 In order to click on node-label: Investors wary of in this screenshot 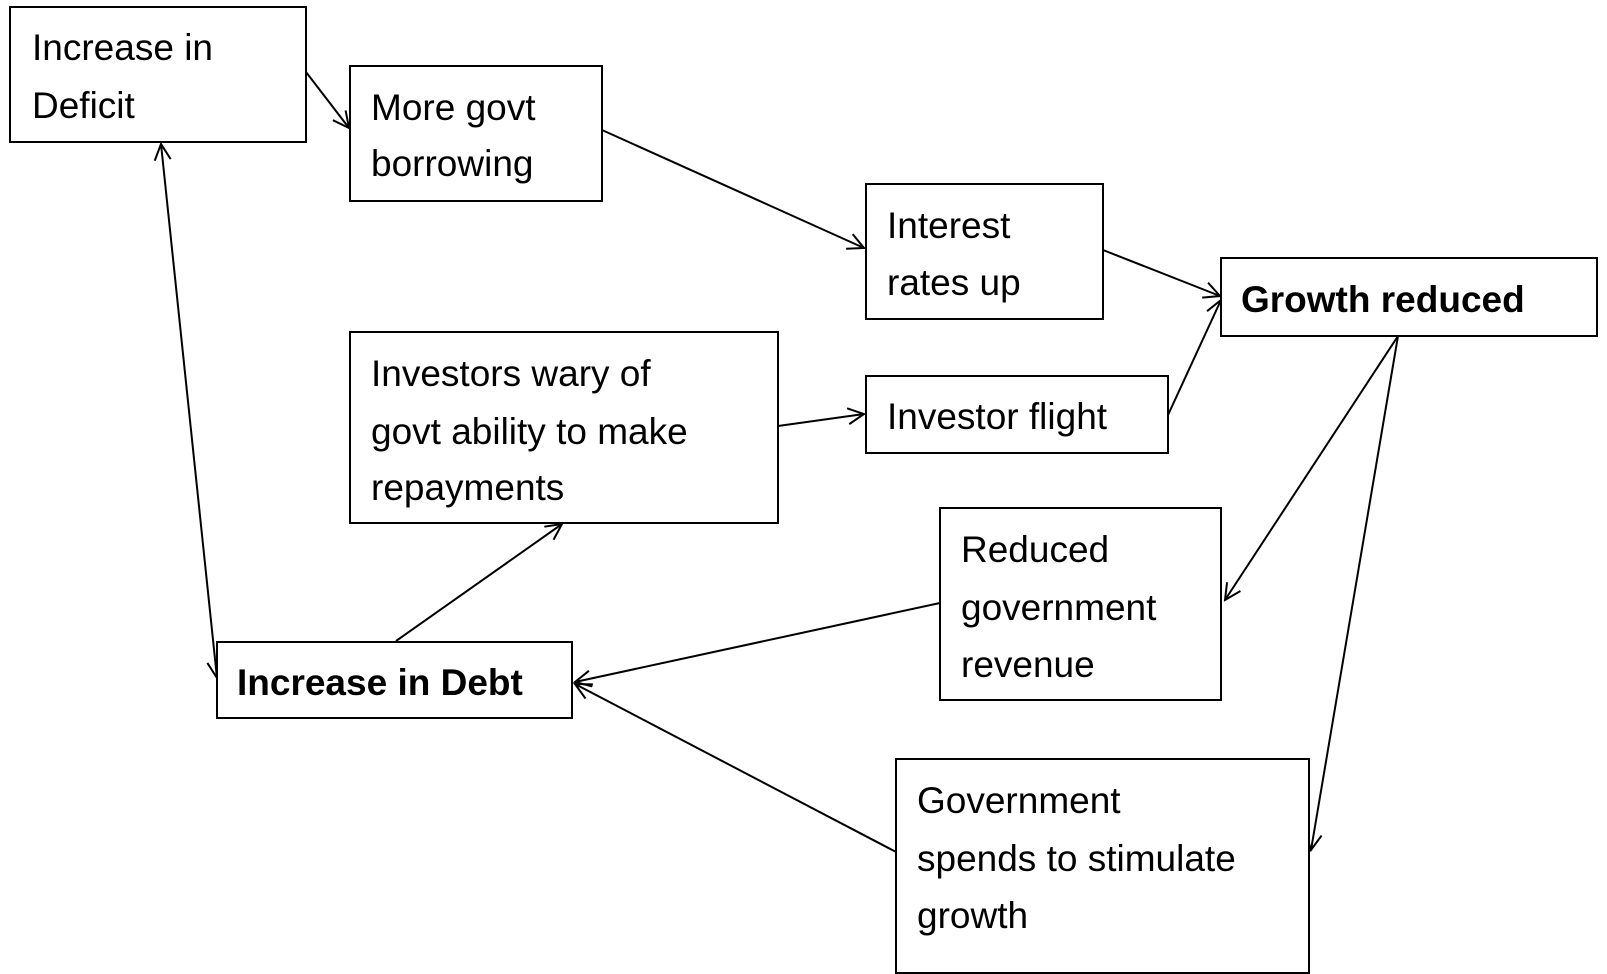, I will do `click(511, 373)`.